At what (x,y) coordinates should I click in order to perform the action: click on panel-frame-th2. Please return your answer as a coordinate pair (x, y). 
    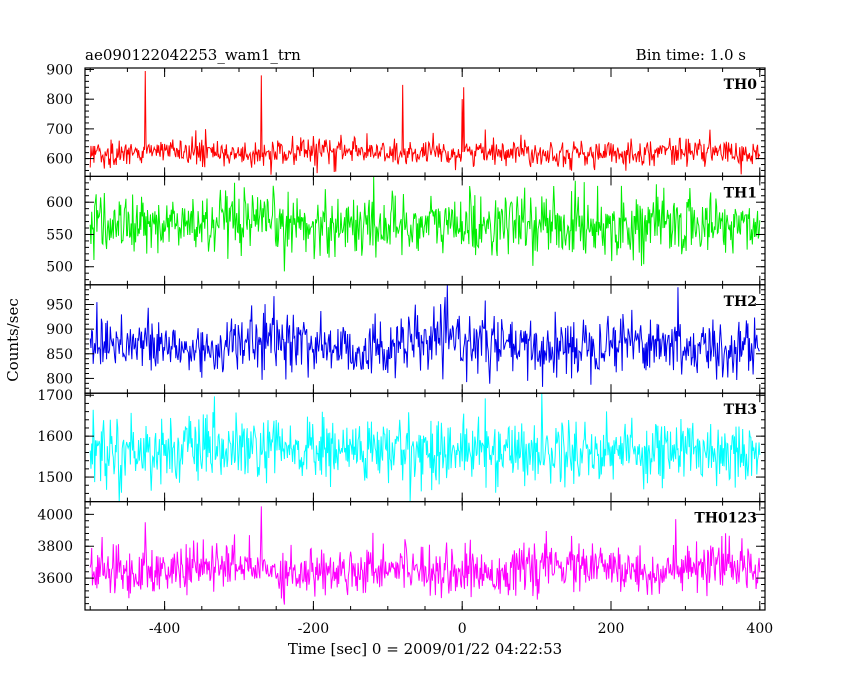
    Looking at the image, I should click on (425, 339).